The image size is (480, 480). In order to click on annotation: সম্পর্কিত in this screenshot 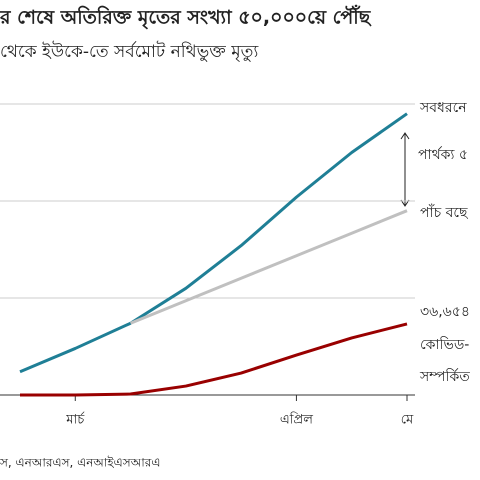, I will do `click(444, 376)`.